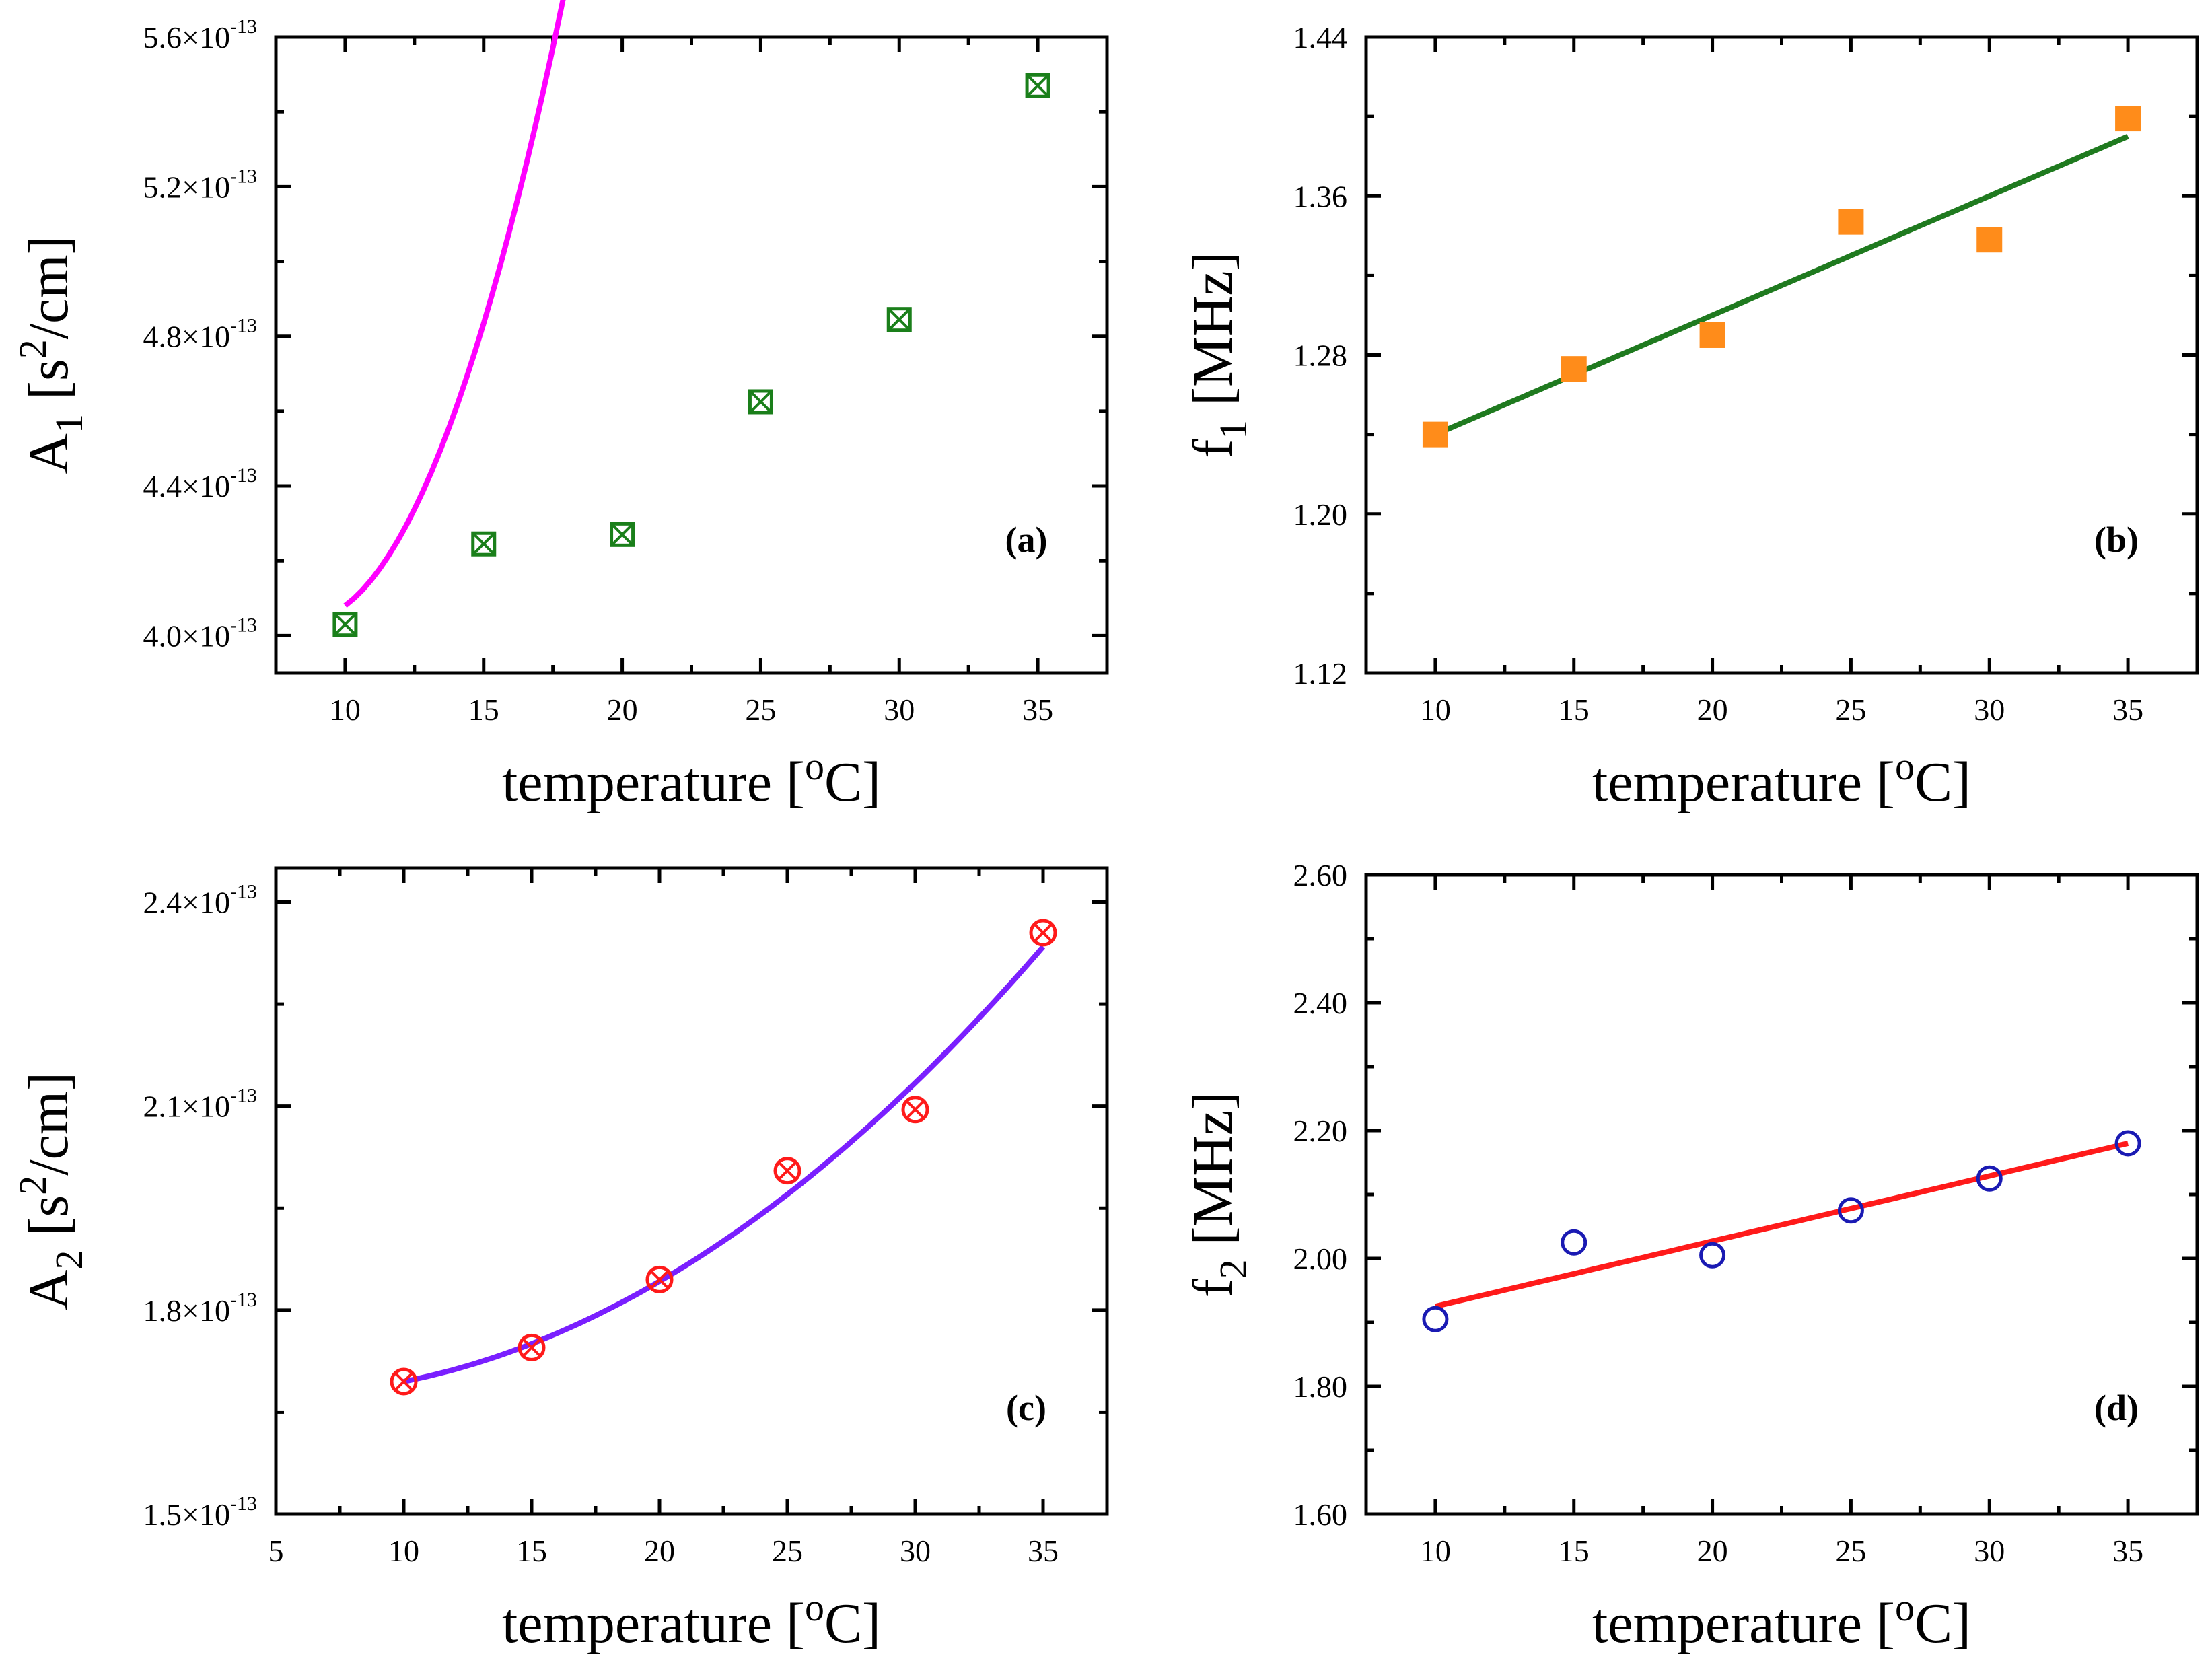  What do you see at coordinates (1320, 1386) in the screenshot?
I see `y-tick-label: 1.80` at bounding box center [1320, 1386].